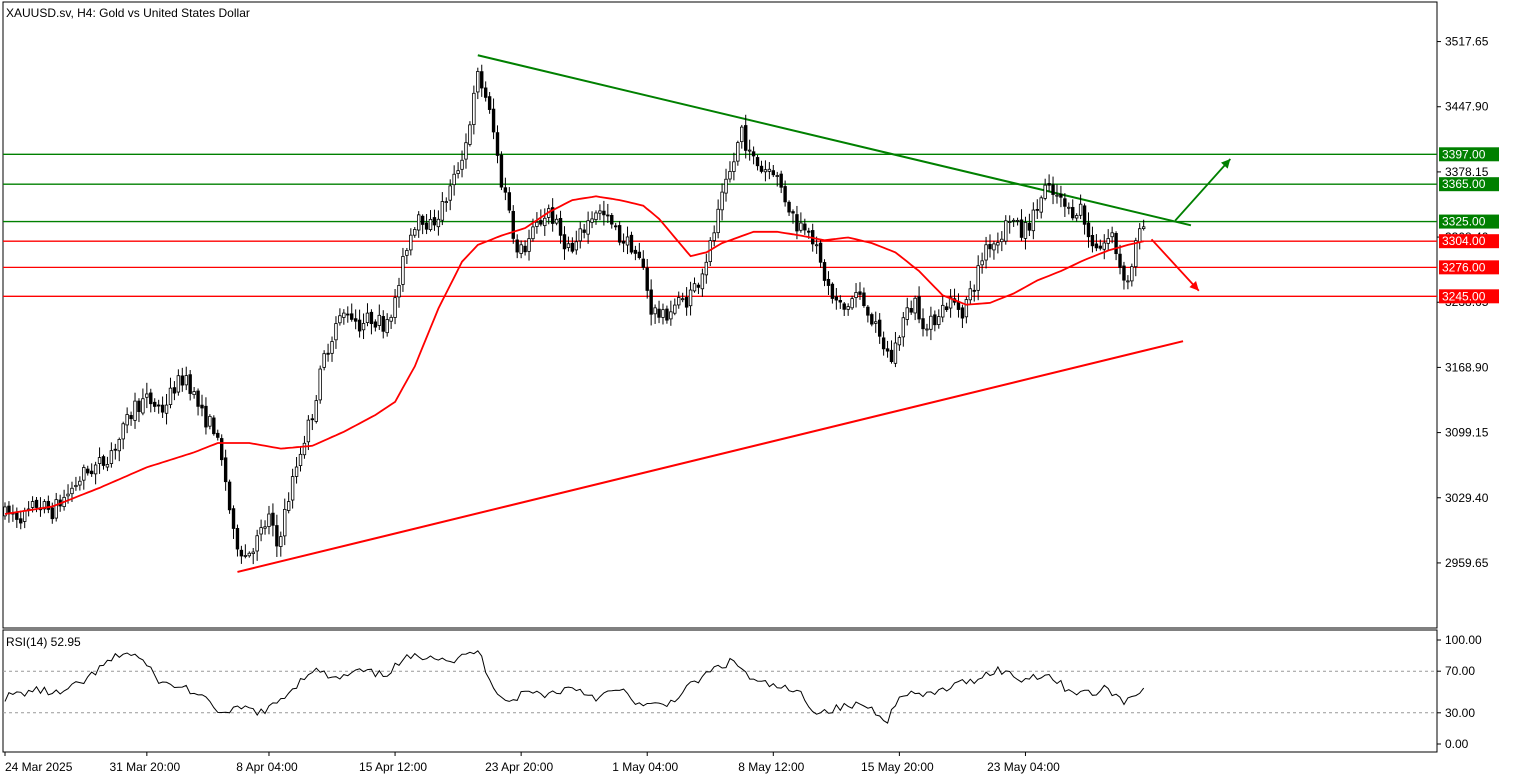  I want to click on rsi-tick-label: 70.00, so click(1460, 671).